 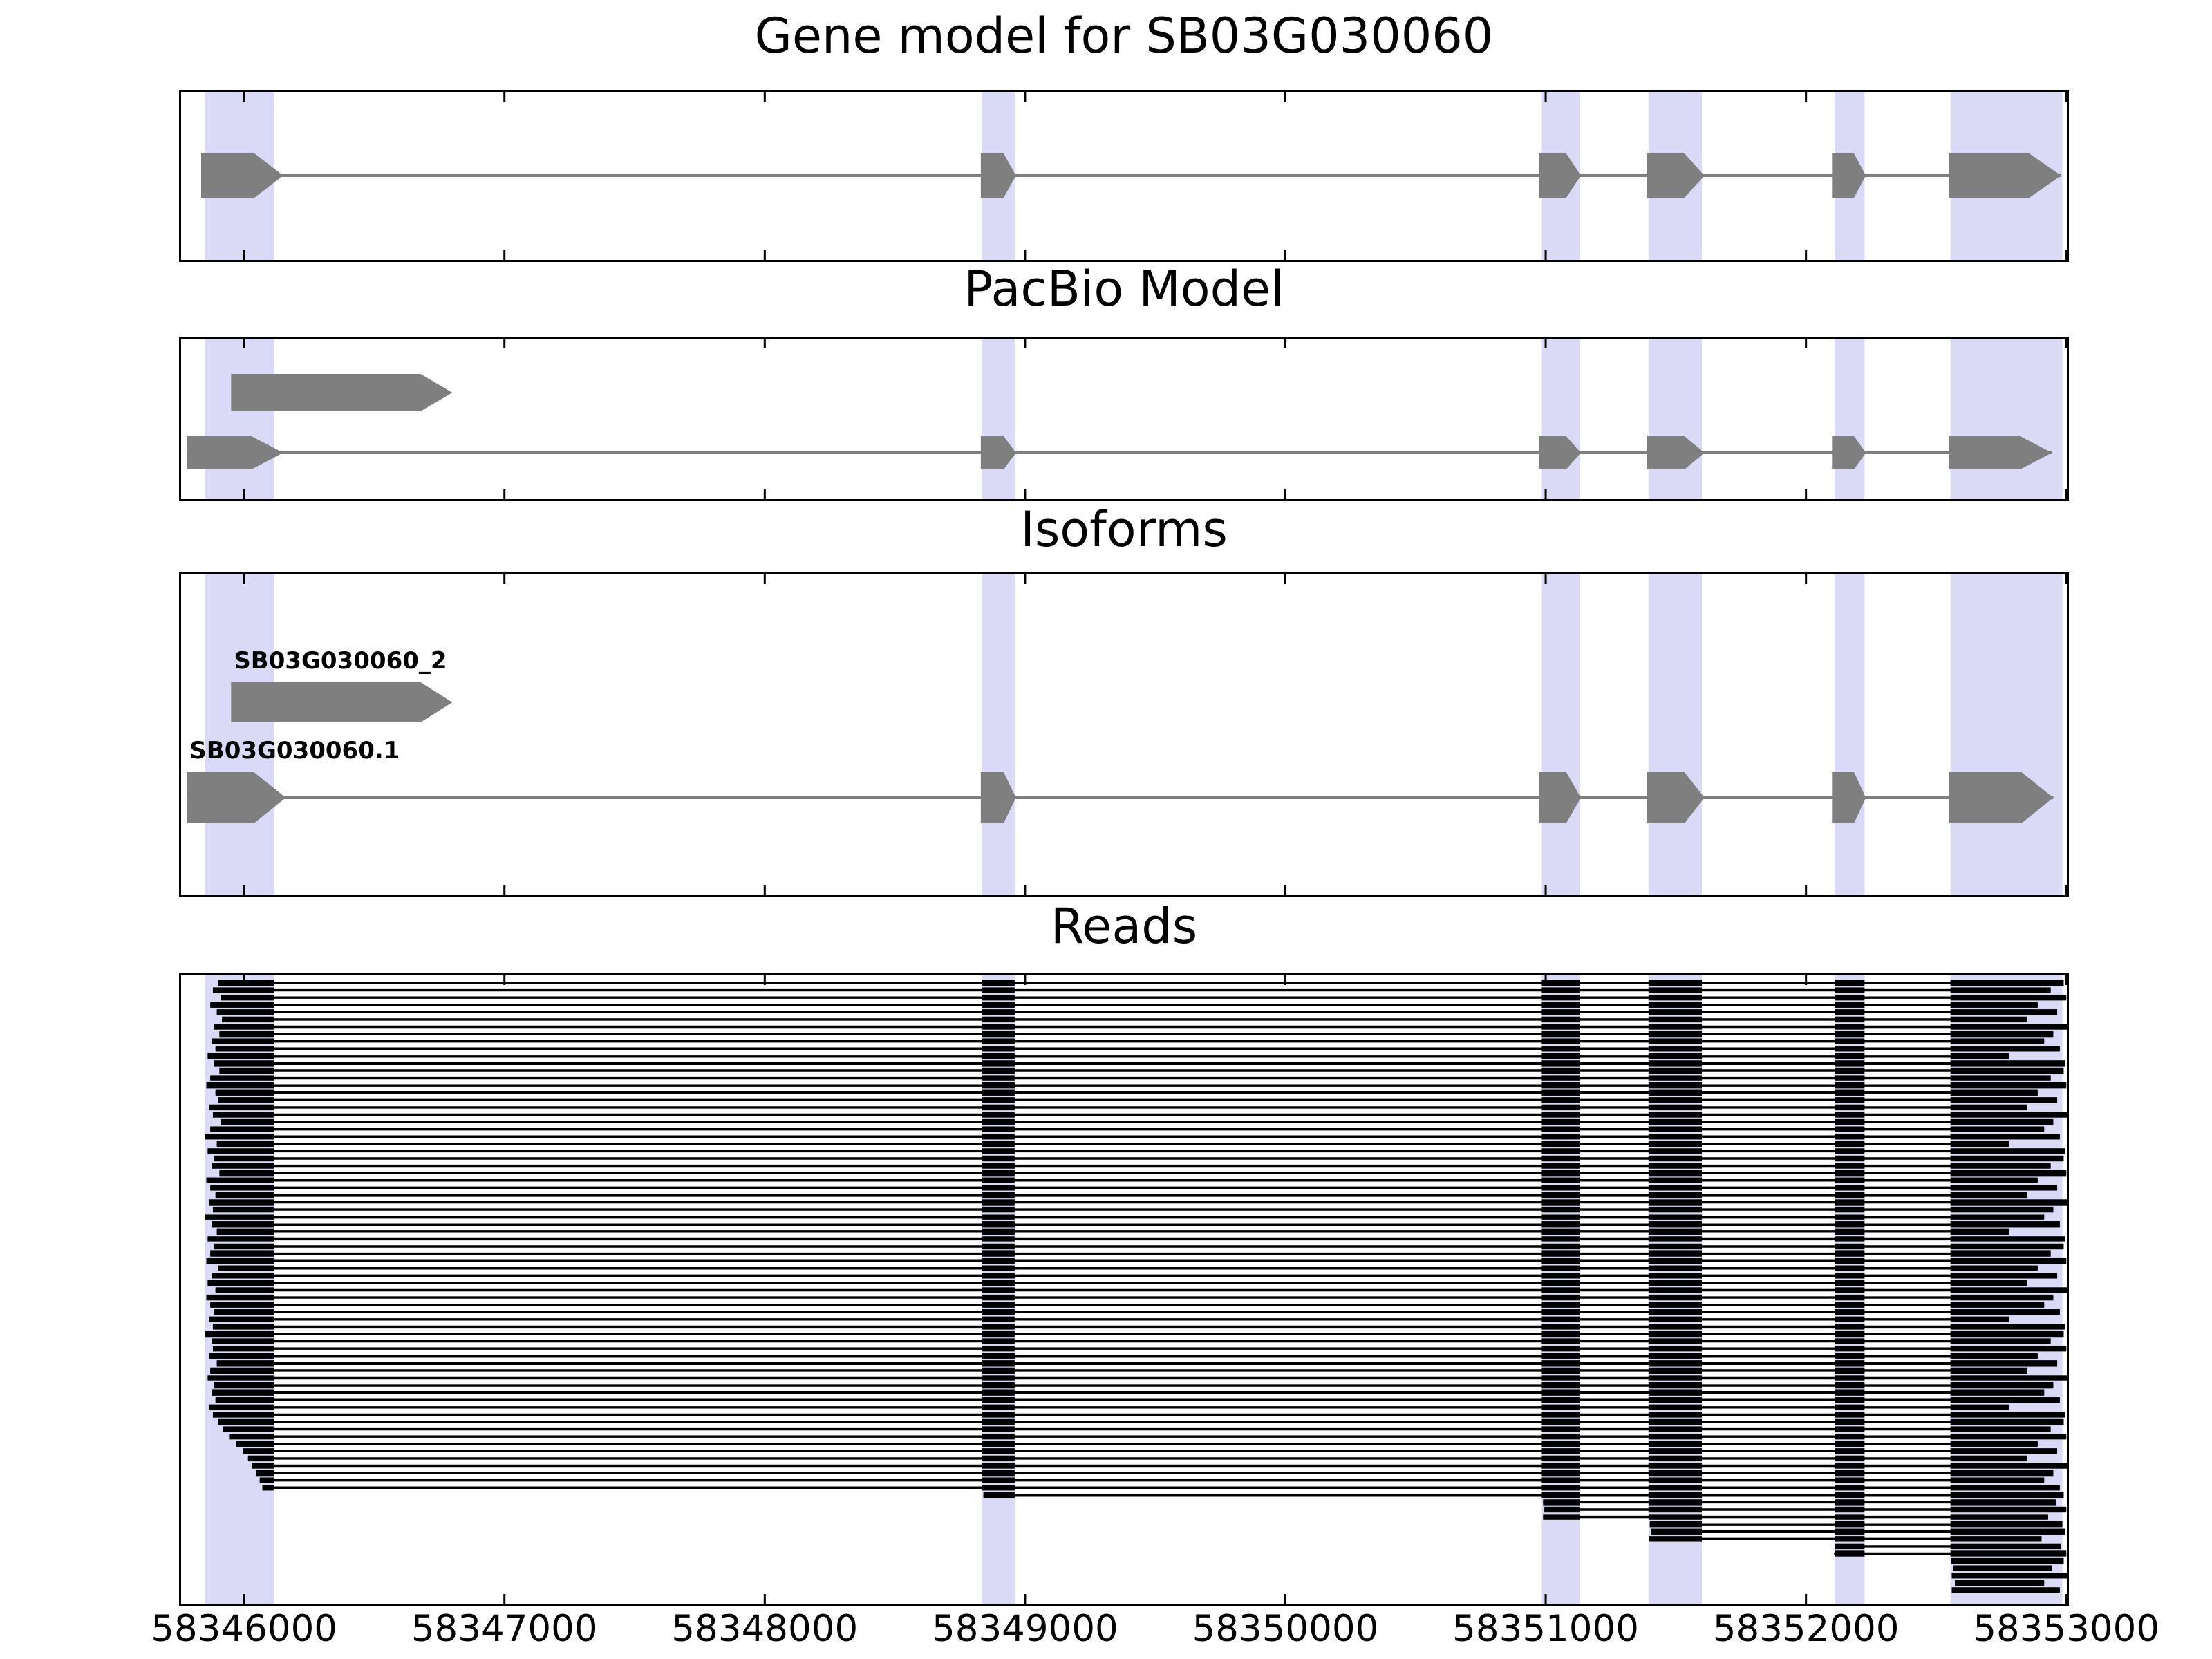 I want to click on panel-border, so click(x=1124, y=176).